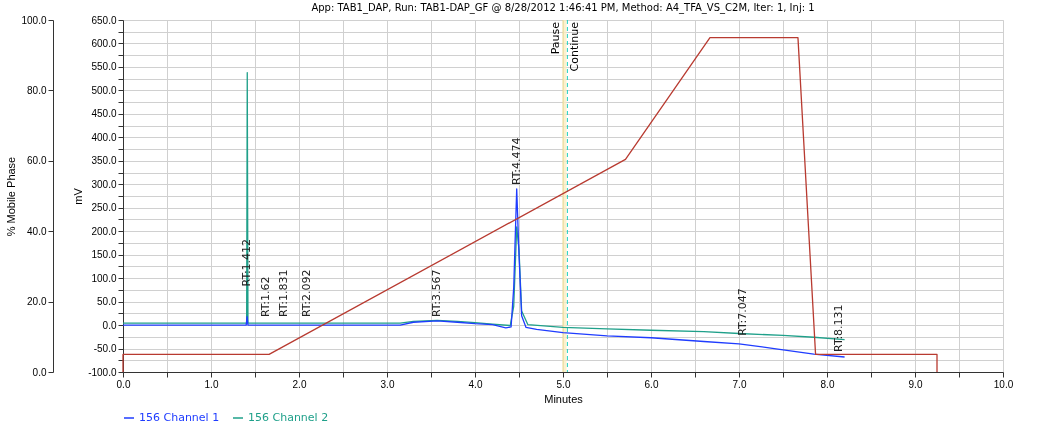 Image resolution: width=1059 pixels, height=436 pixels. Describe the element at coordinates (436, 293) in the screenshot. I see `annotation: RT:3.567` at that location.